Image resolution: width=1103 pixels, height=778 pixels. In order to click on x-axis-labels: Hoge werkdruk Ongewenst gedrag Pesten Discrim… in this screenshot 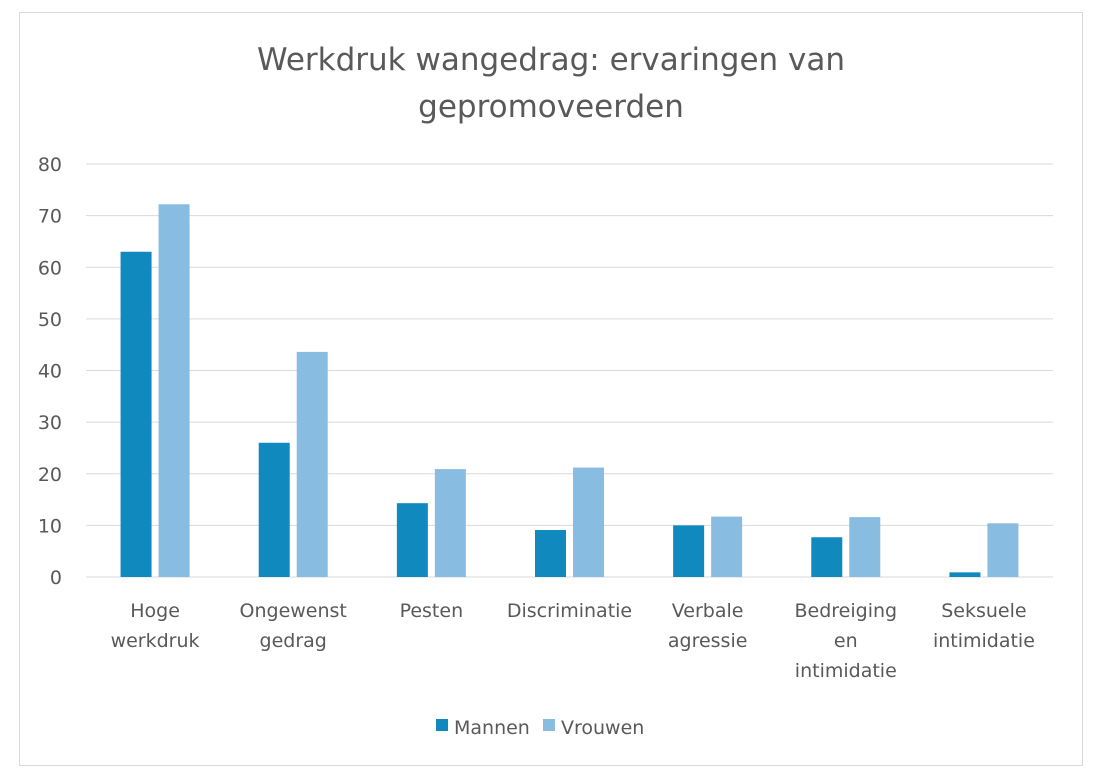, I will do `click(573, 641)`.